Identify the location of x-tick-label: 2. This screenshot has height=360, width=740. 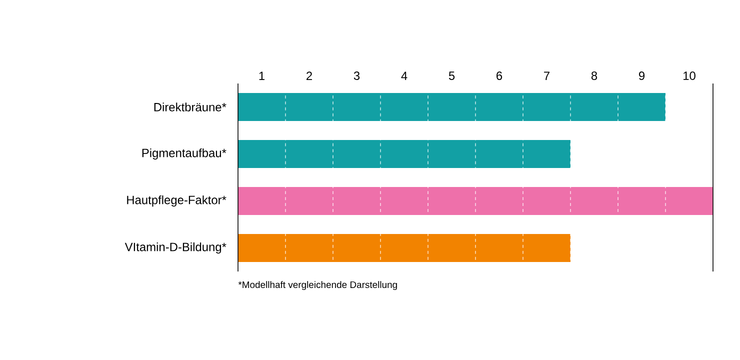
(309, 76).